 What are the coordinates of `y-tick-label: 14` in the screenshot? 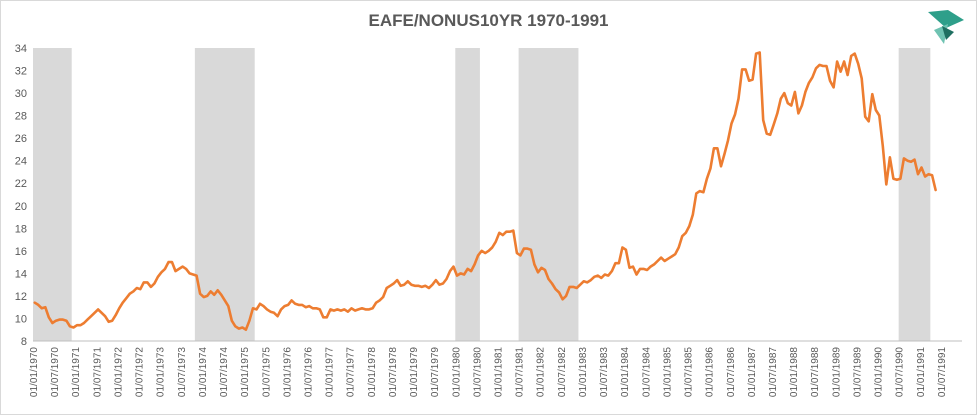 It's located at (21, 274).